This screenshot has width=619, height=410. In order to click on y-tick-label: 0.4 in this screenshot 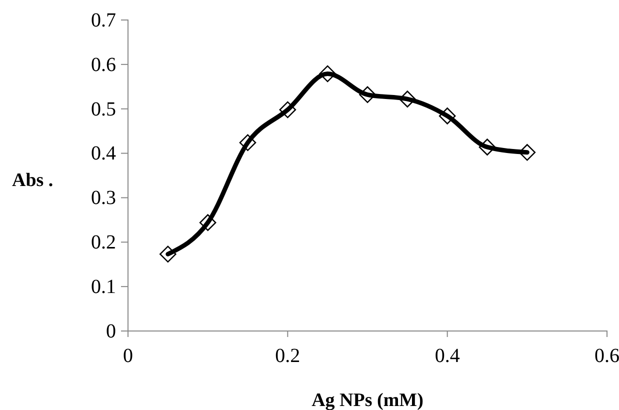, I will do `click(103, 153)`.